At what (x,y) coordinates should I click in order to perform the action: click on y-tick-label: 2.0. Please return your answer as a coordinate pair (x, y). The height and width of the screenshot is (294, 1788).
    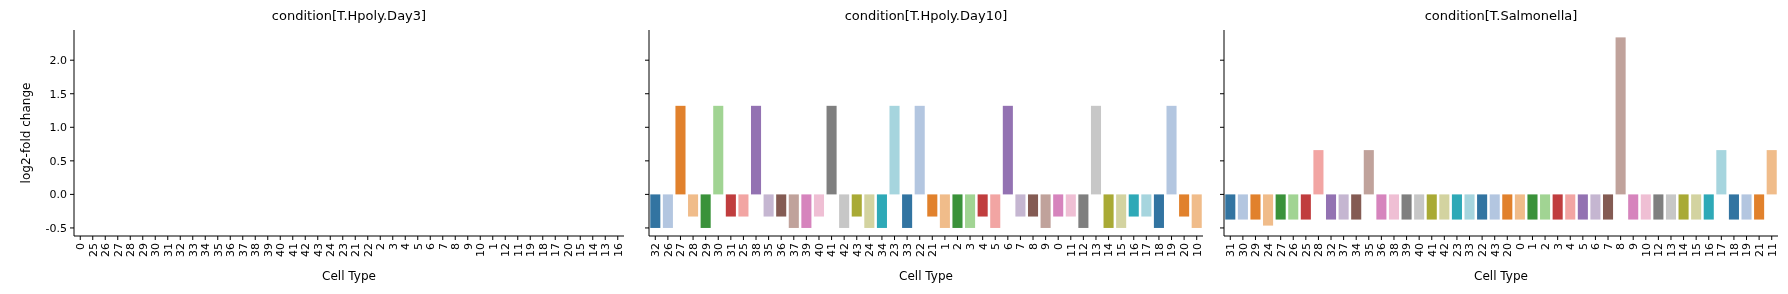
    Looking at the image, I should click on (58, 61).